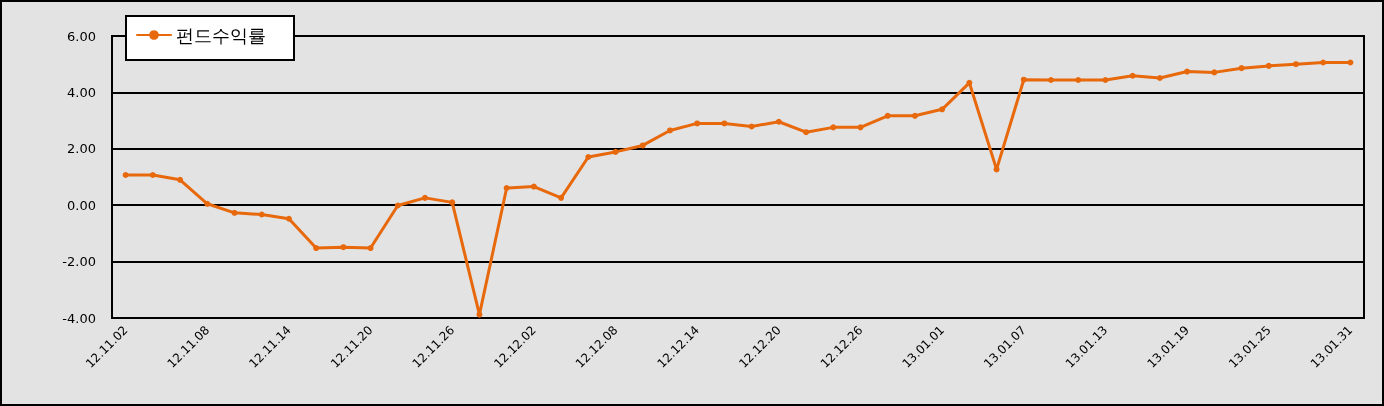 The width and height of the screenshot is (1384, 406). I want to click on y-tick-label: 6.00, so click(81, 36).